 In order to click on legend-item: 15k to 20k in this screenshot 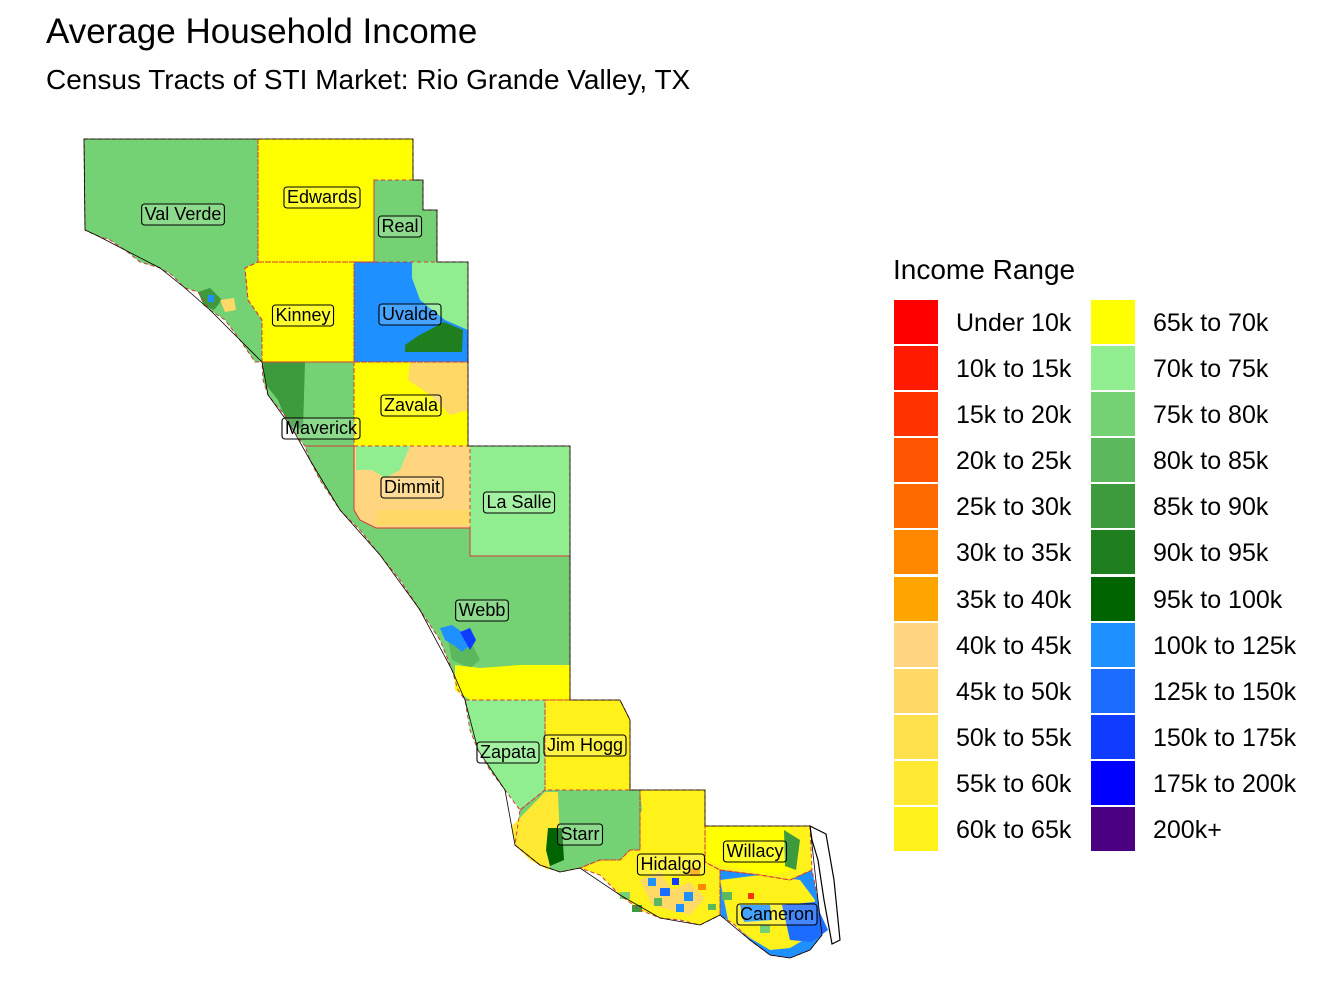, I will do `click(1004, 415)`.